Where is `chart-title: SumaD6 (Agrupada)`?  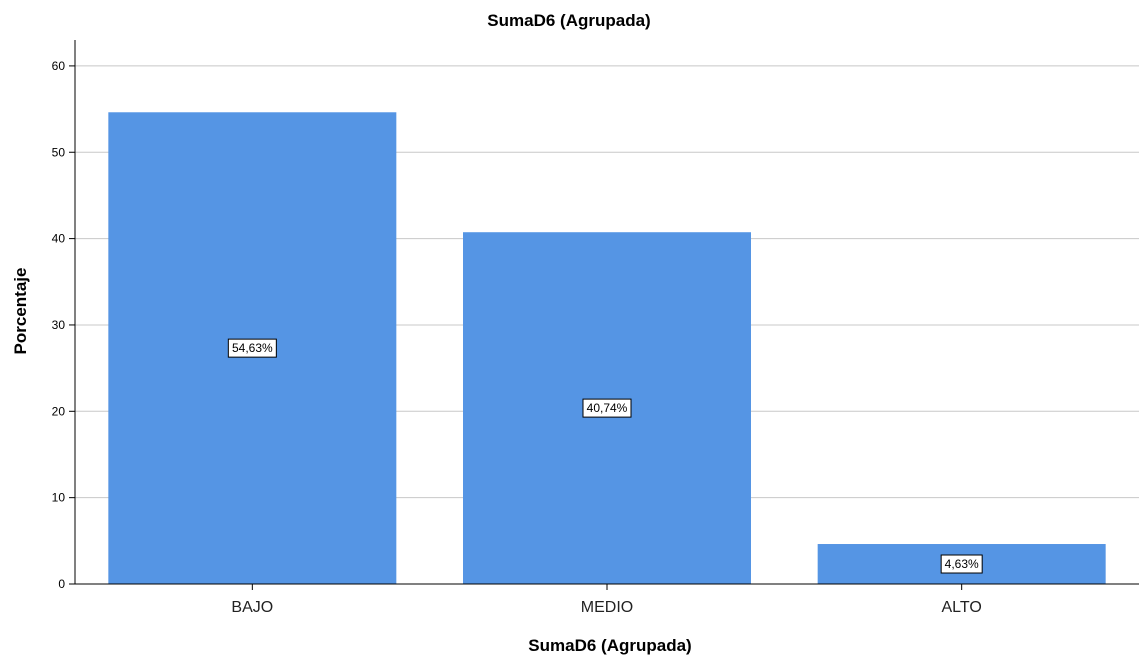 chart-title: SumaD6 (Agrupada) is located at coordinates (568, 20).